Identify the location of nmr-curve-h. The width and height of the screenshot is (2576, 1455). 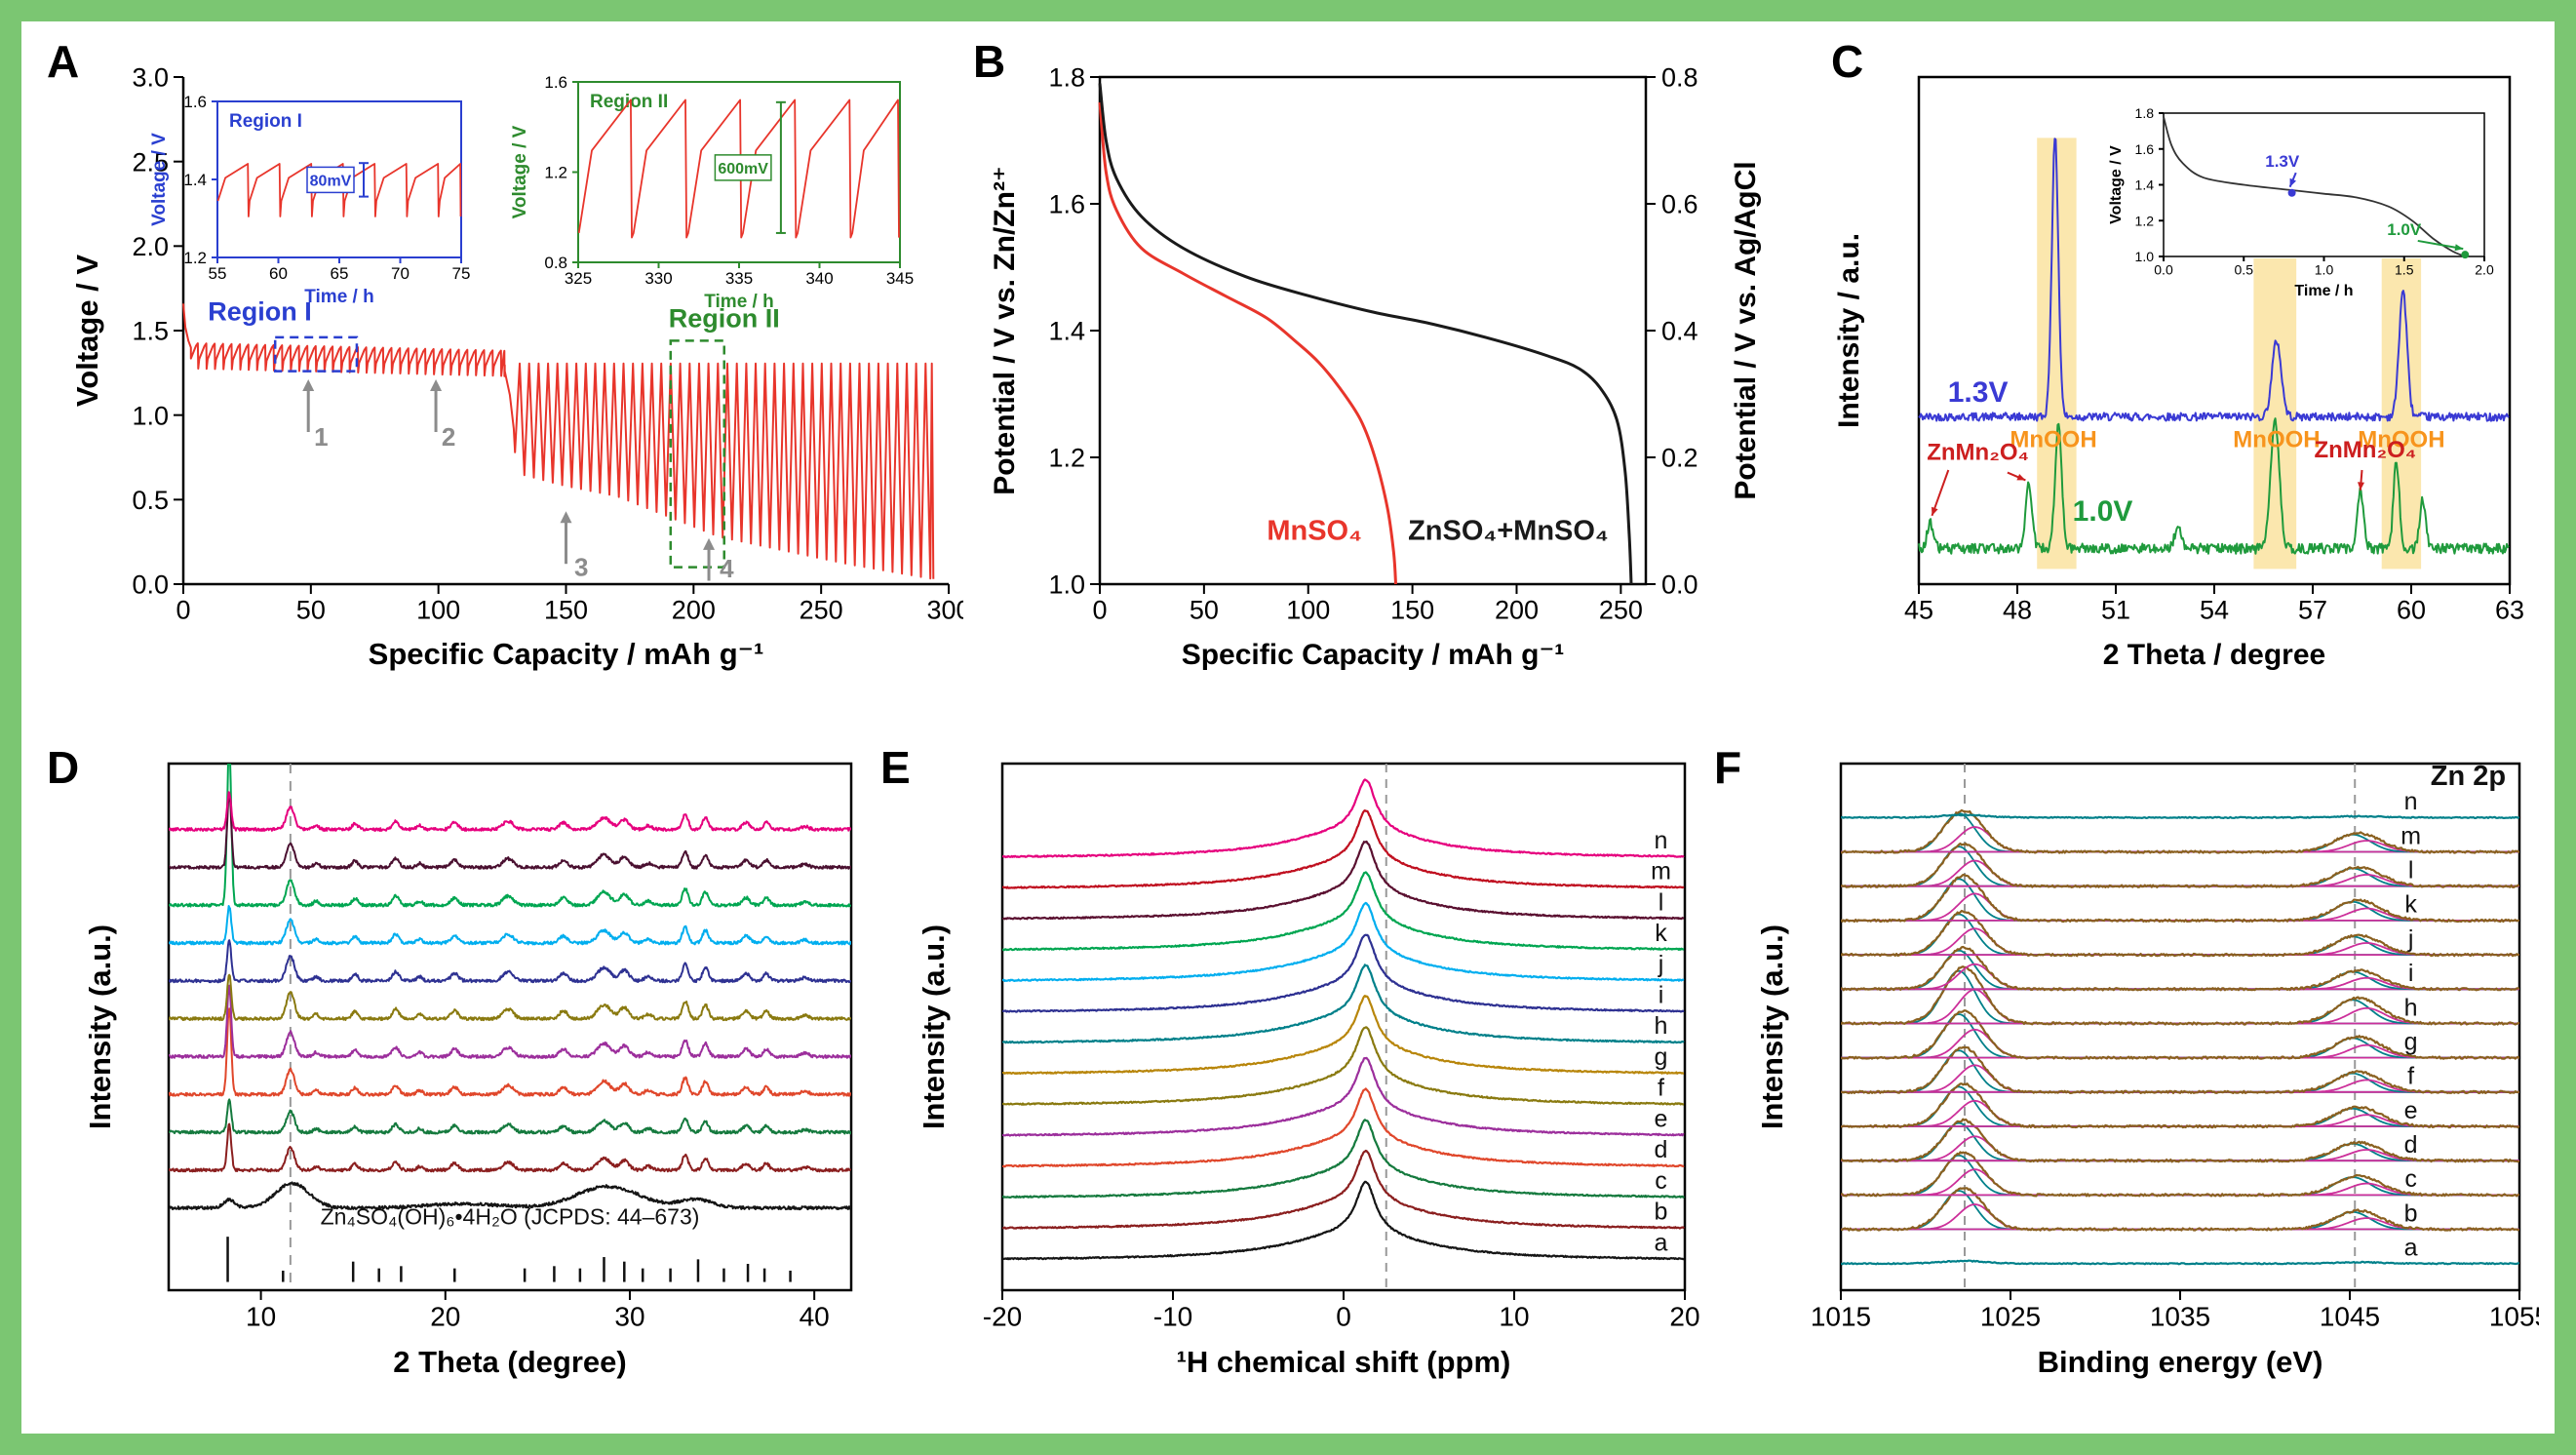
(1343, 1003).